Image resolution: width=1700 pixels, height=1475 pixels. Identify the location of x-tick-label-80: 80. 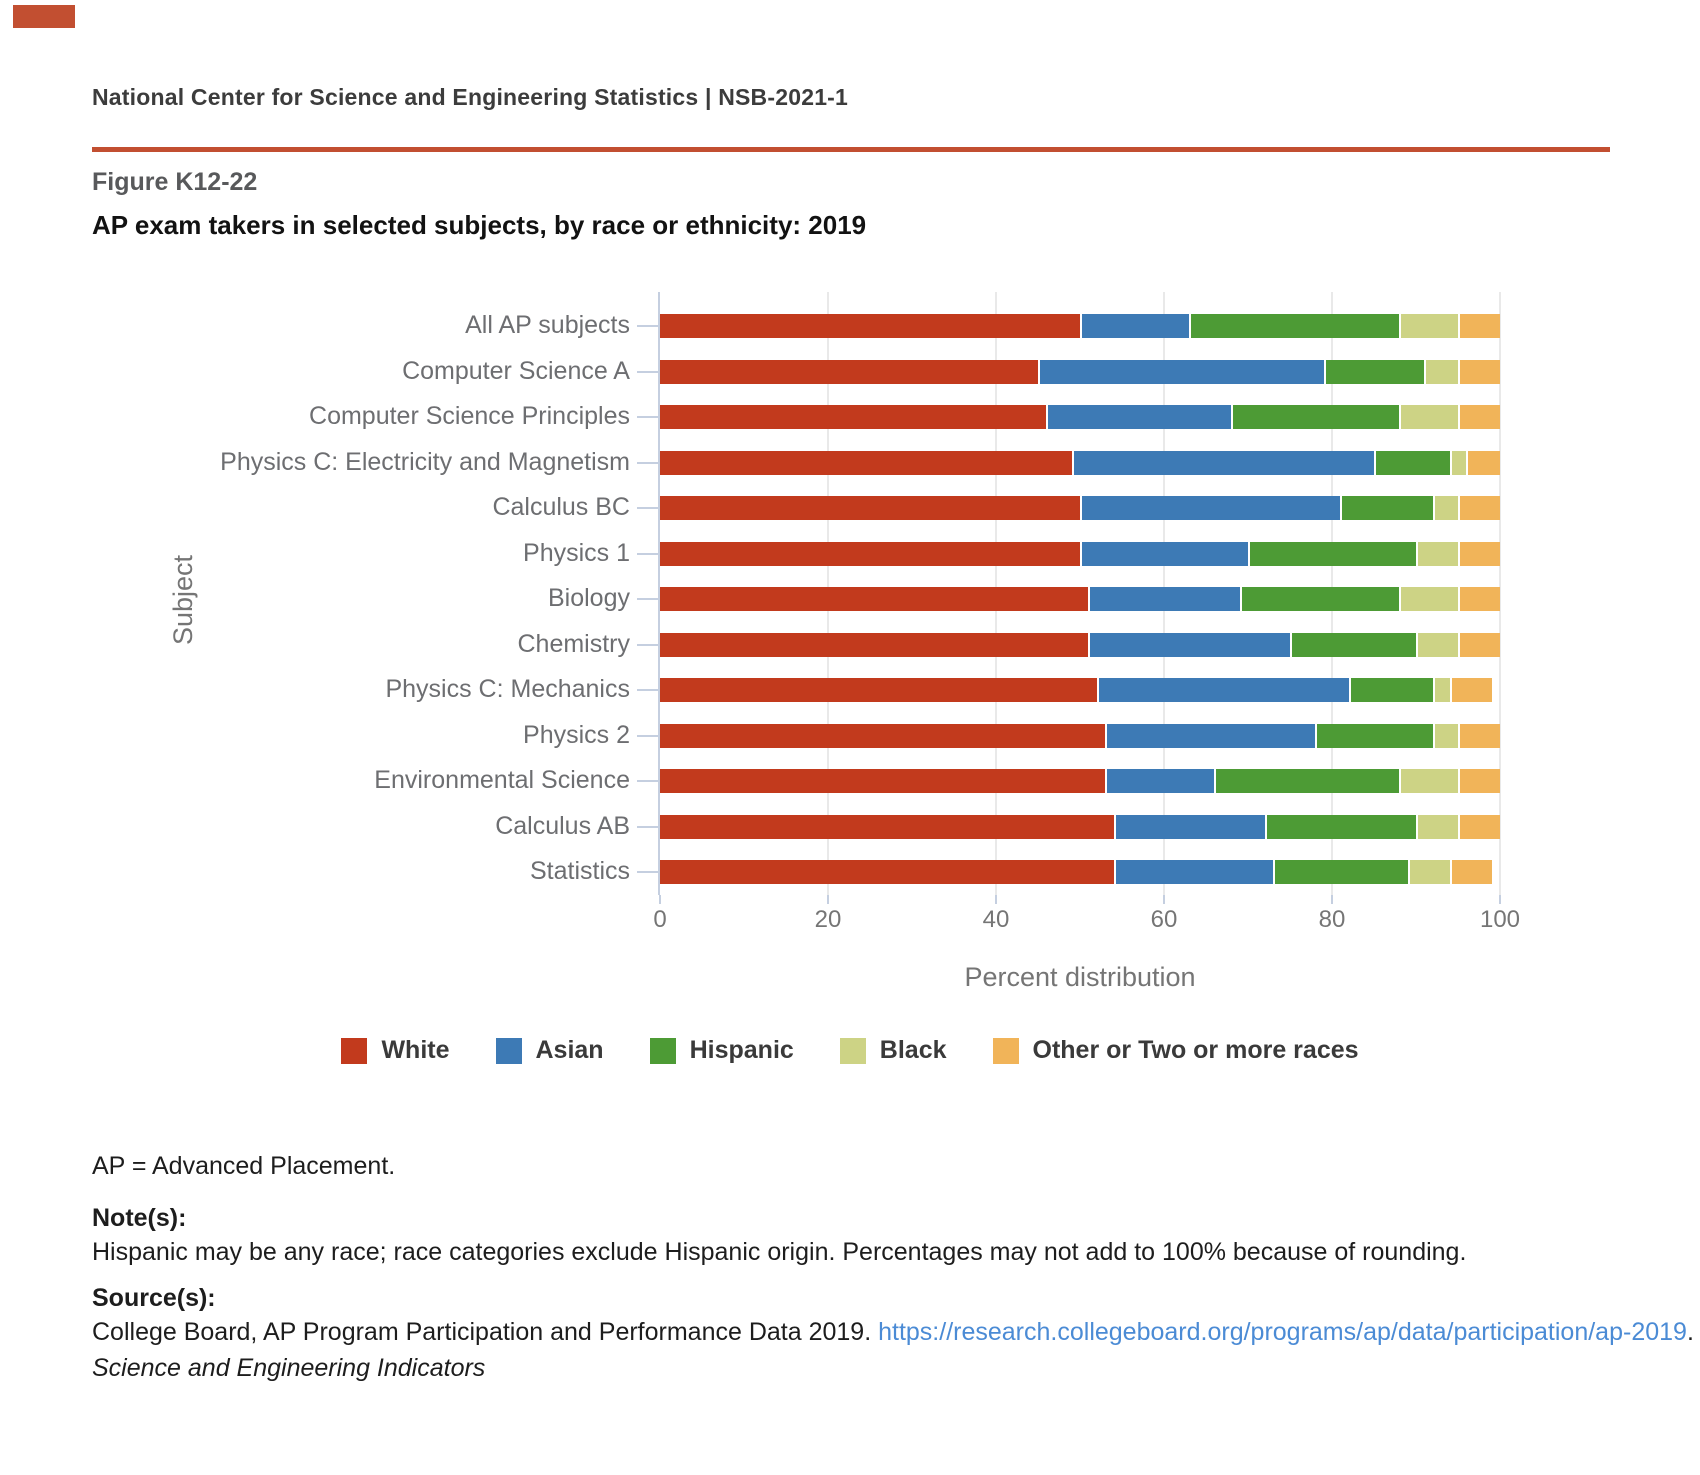
(1332, 919).